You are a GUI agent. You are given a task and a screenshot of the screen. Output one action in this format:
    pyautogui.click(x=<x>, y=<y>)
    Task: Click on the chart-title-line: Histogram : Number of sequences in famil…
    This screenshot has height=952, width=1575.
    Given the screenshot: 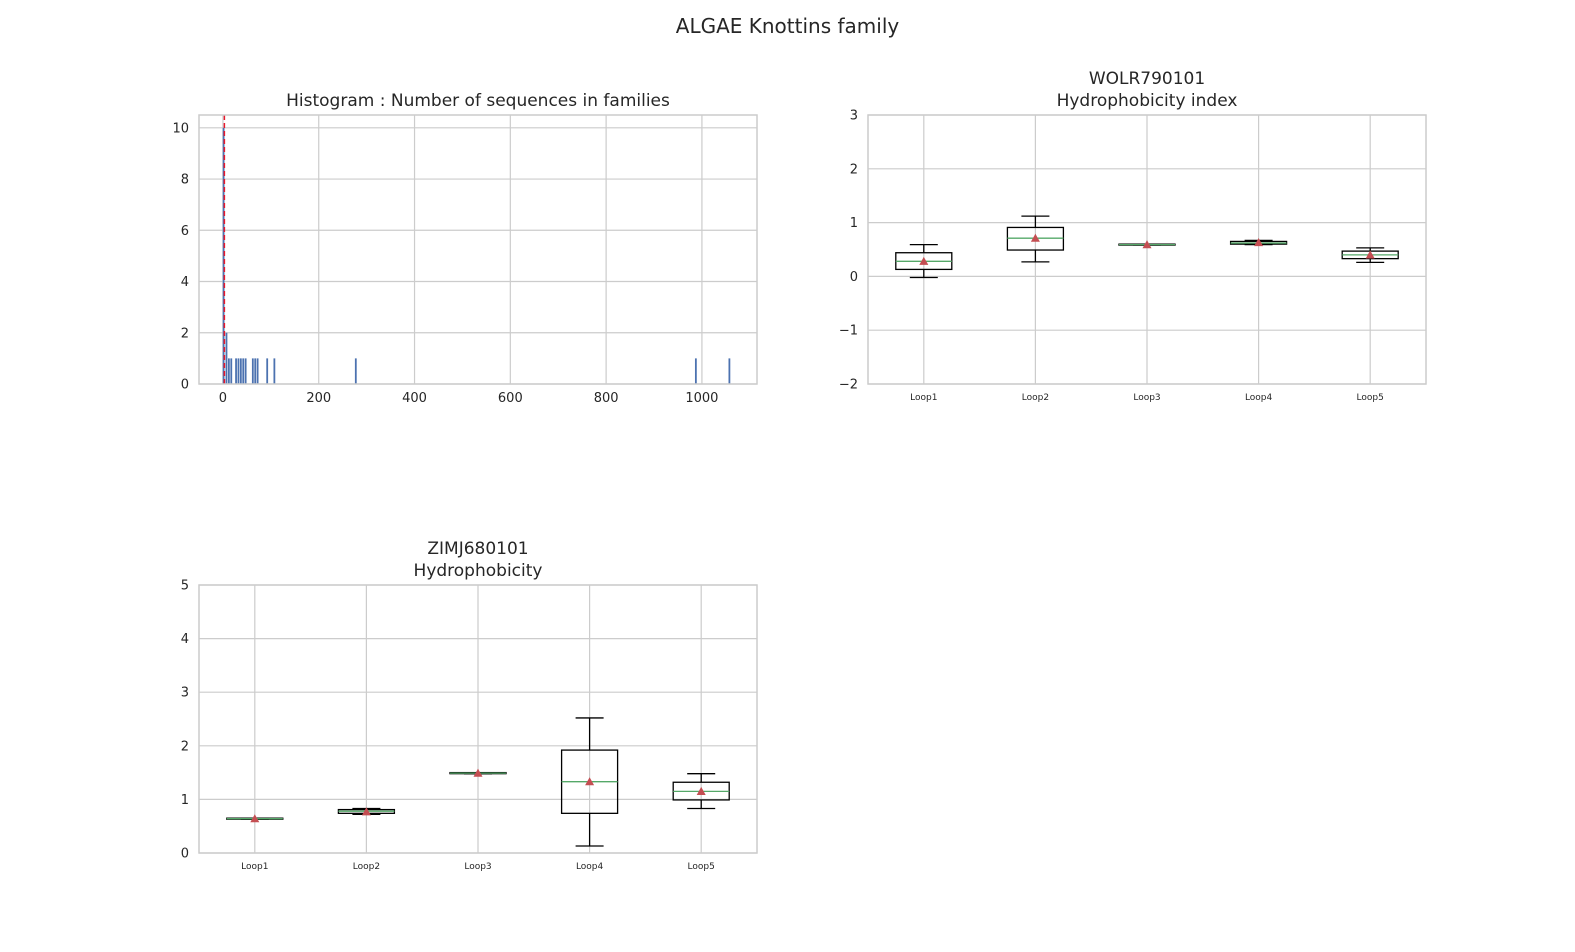 What is the action you would take?
    pyautogui.click(x=478, y=101)
    